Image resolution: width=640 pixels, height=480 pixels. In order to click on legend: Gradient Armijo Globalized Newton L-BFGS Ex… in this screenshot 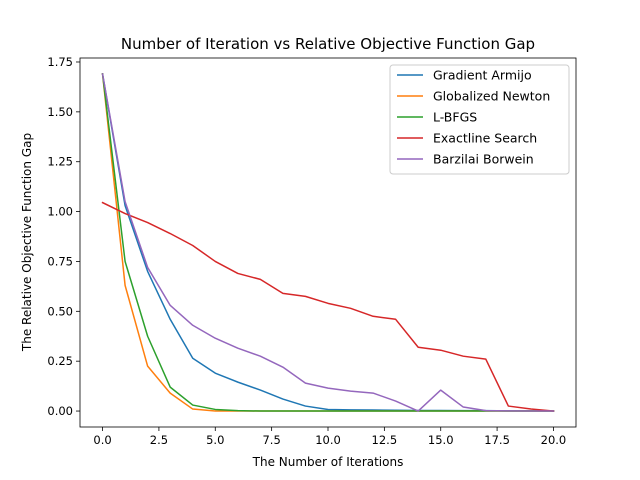, I will do `click(479, 119)`.